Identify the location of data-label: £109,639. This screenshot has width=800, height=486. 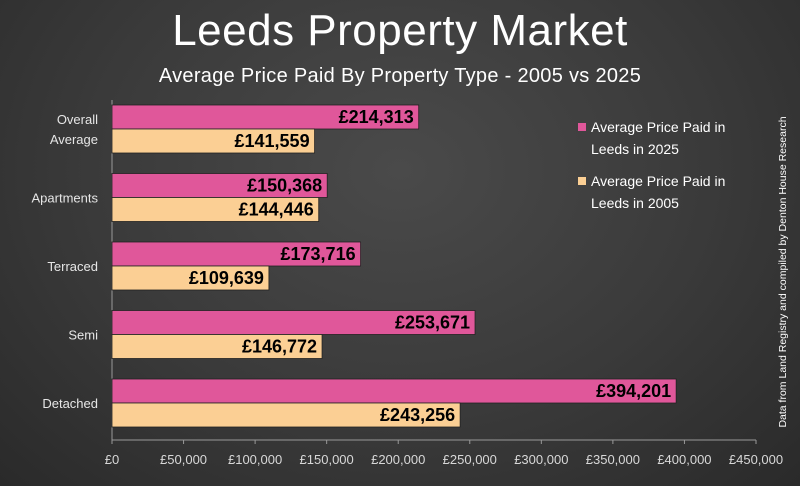
(226, 278).